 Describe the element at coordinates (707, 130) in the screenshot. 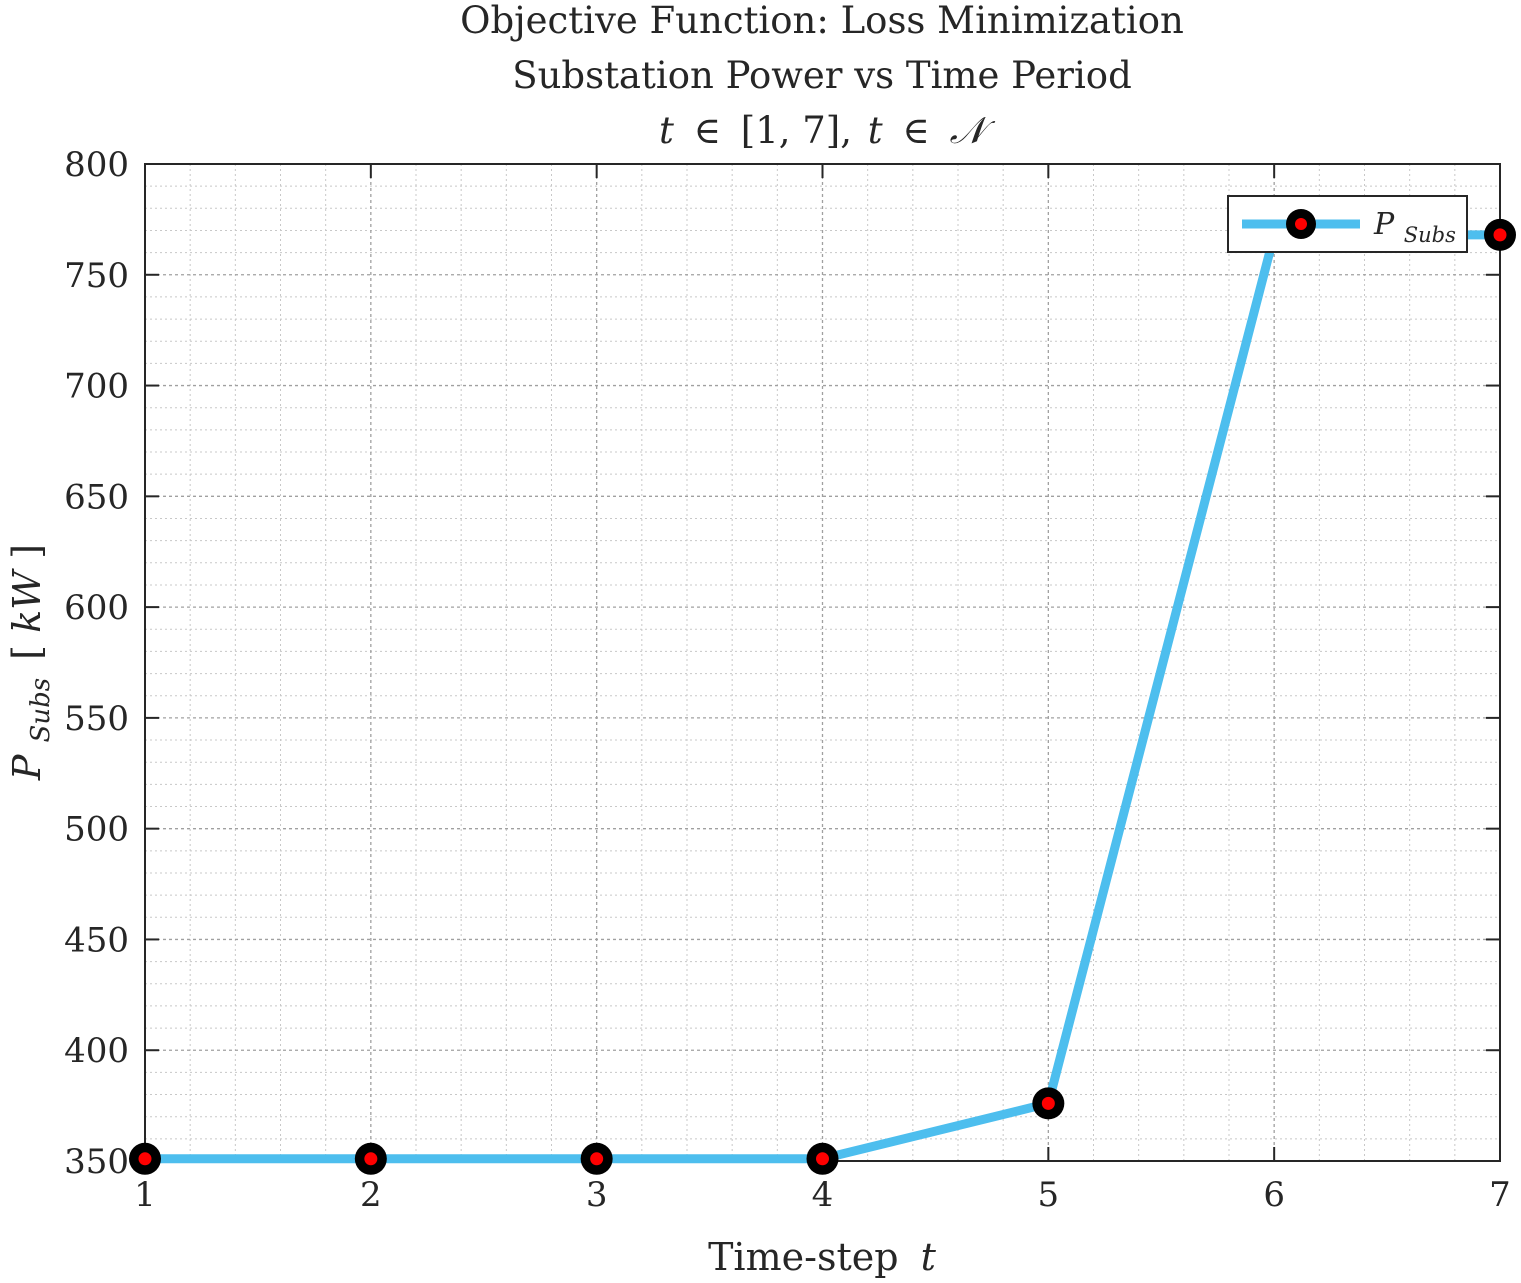

I see `title-in-symbol: ∈` at that location.